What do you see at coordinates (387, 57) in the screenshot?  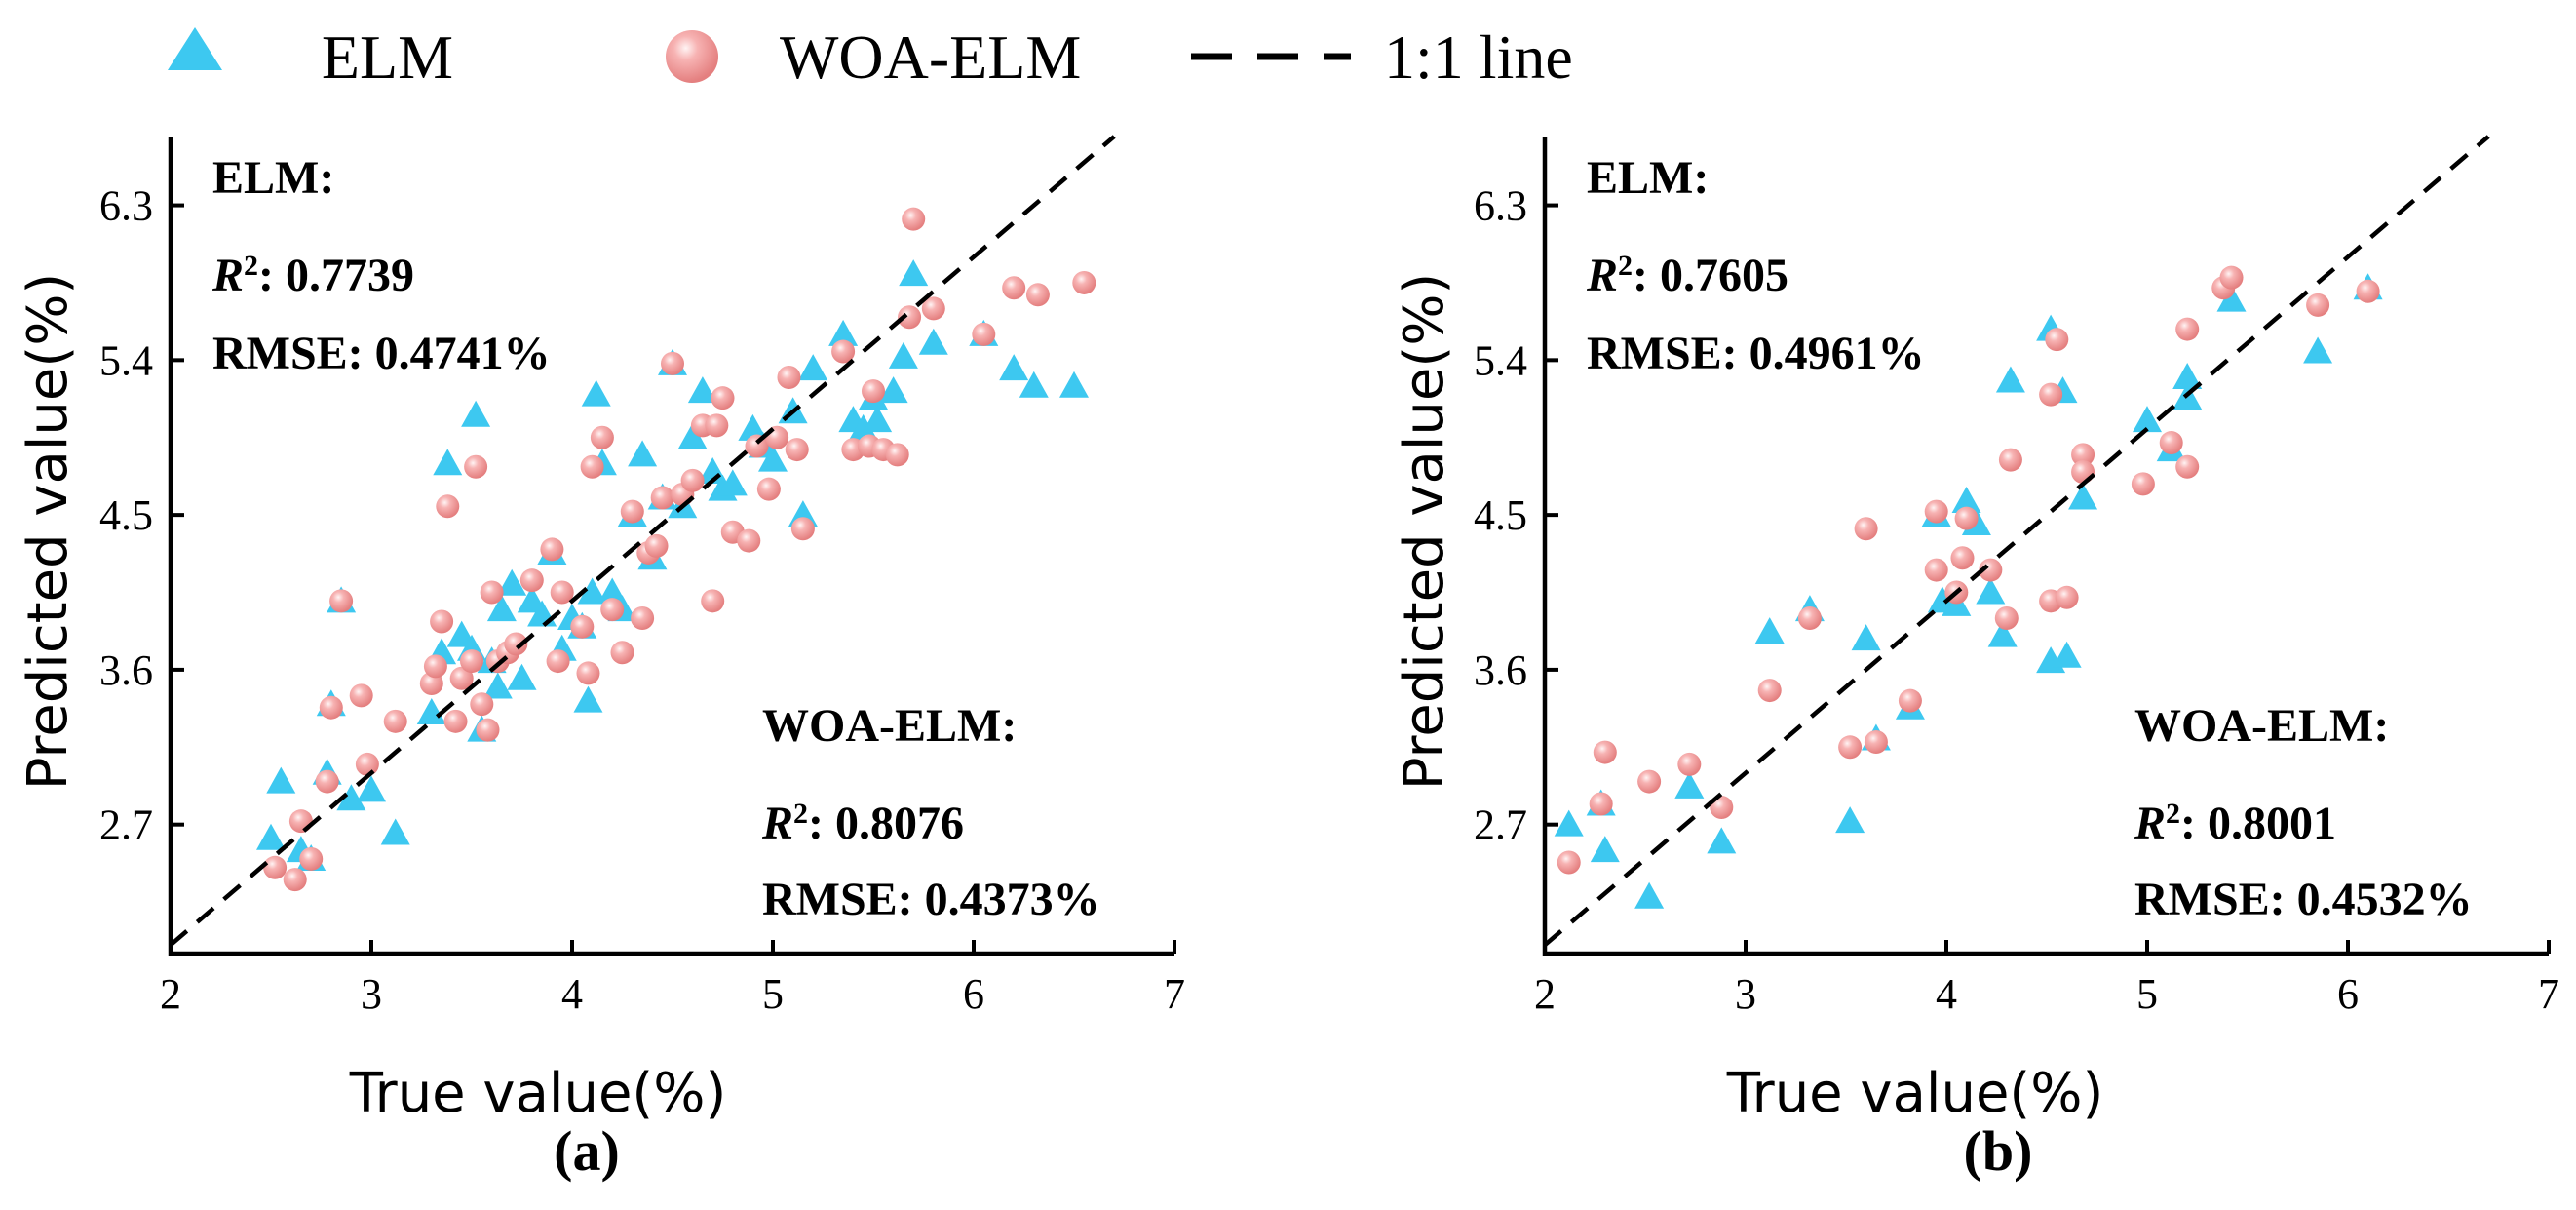 I see `legend-elm-label: ELM` at bounding box center [387, 57].